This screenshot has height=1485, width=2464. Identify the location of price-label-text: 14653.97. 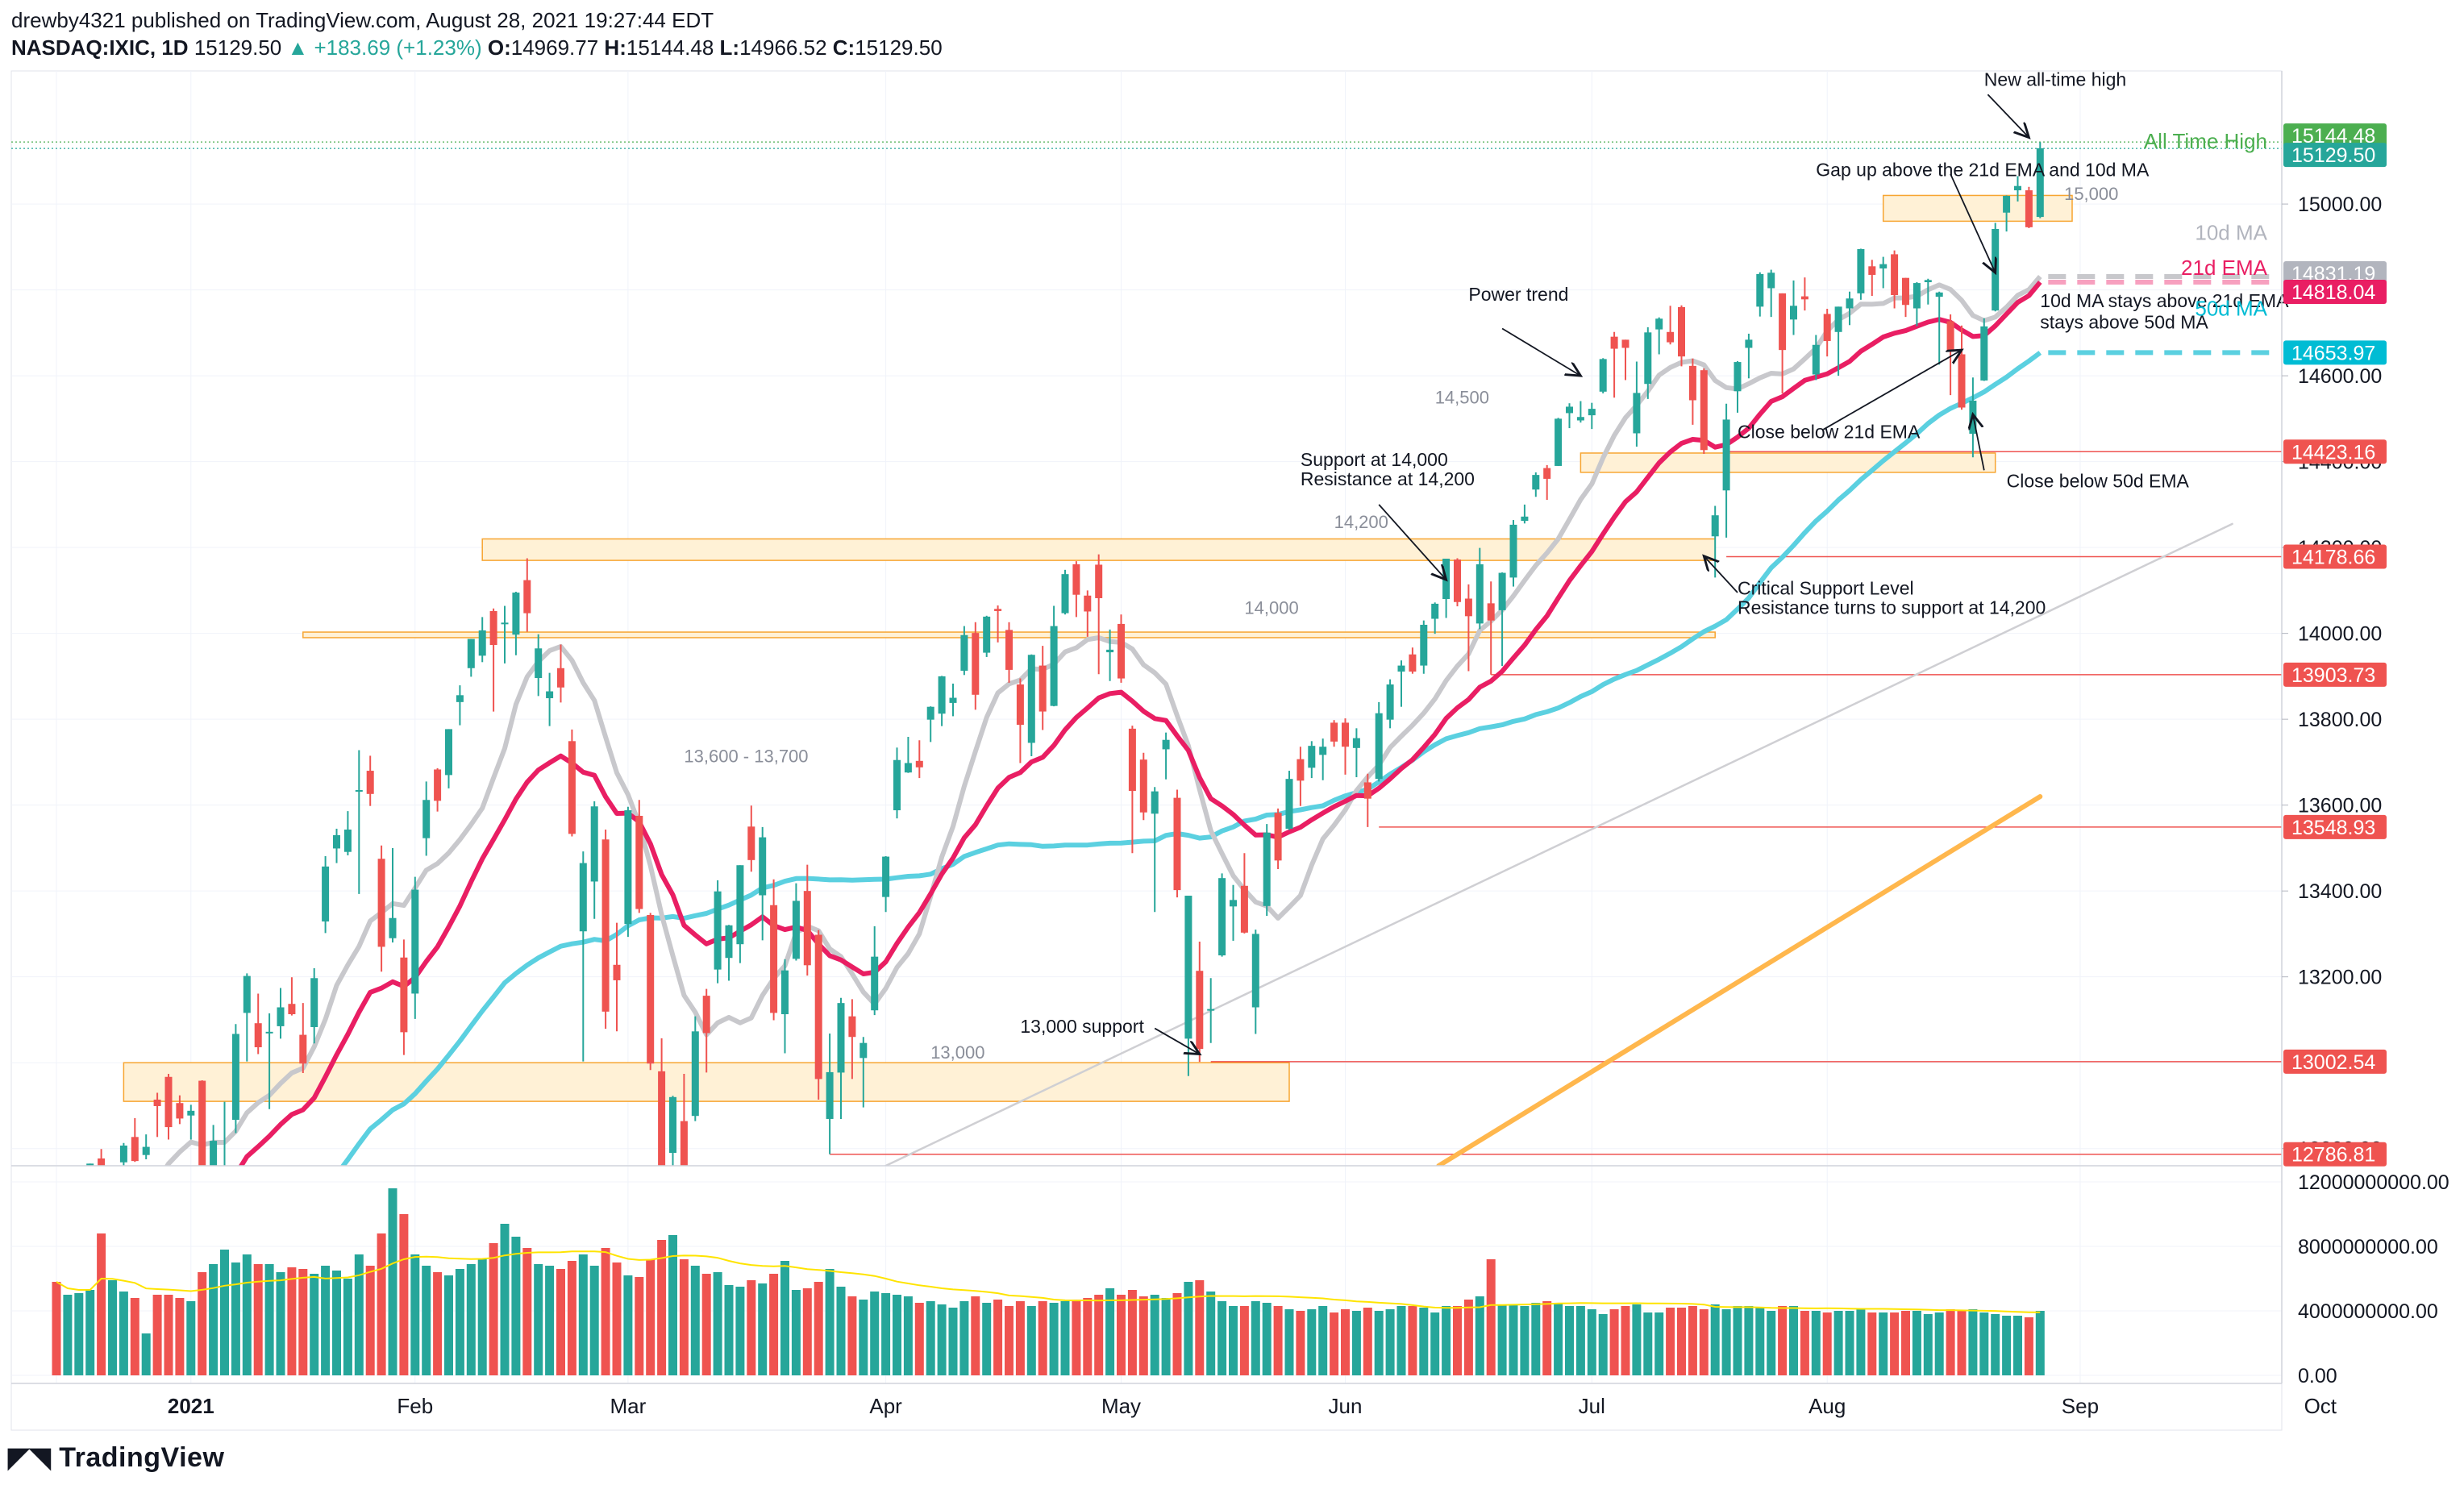
(2333, 353).